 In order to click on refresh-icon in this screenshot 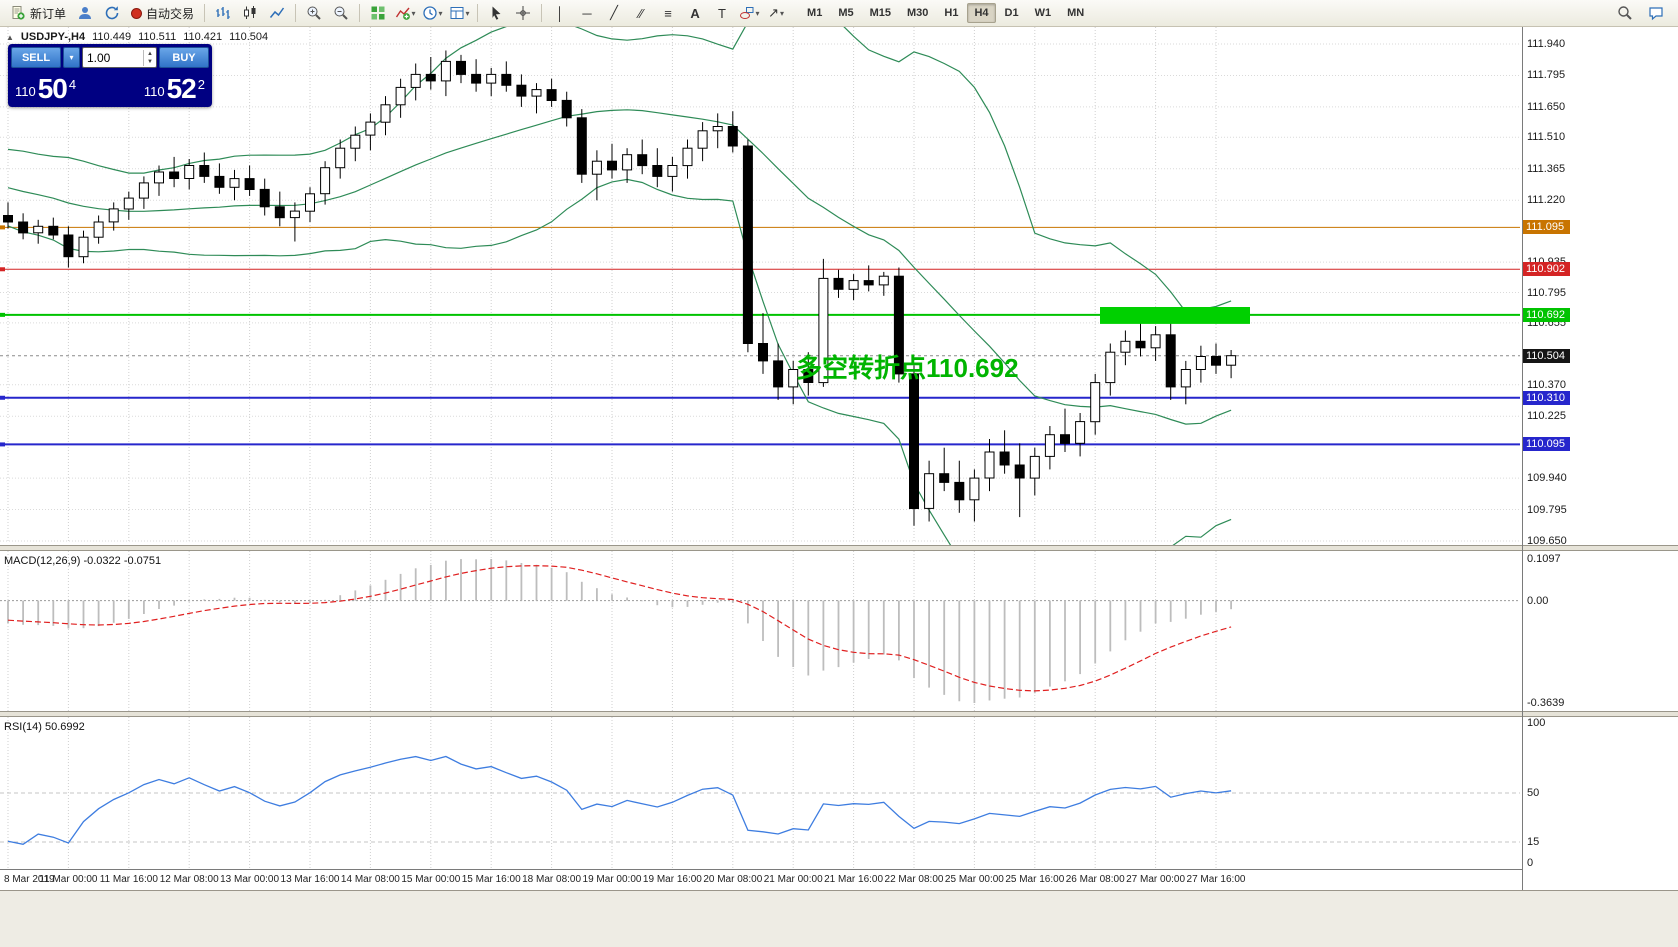, I will do `click(112, 13)`.